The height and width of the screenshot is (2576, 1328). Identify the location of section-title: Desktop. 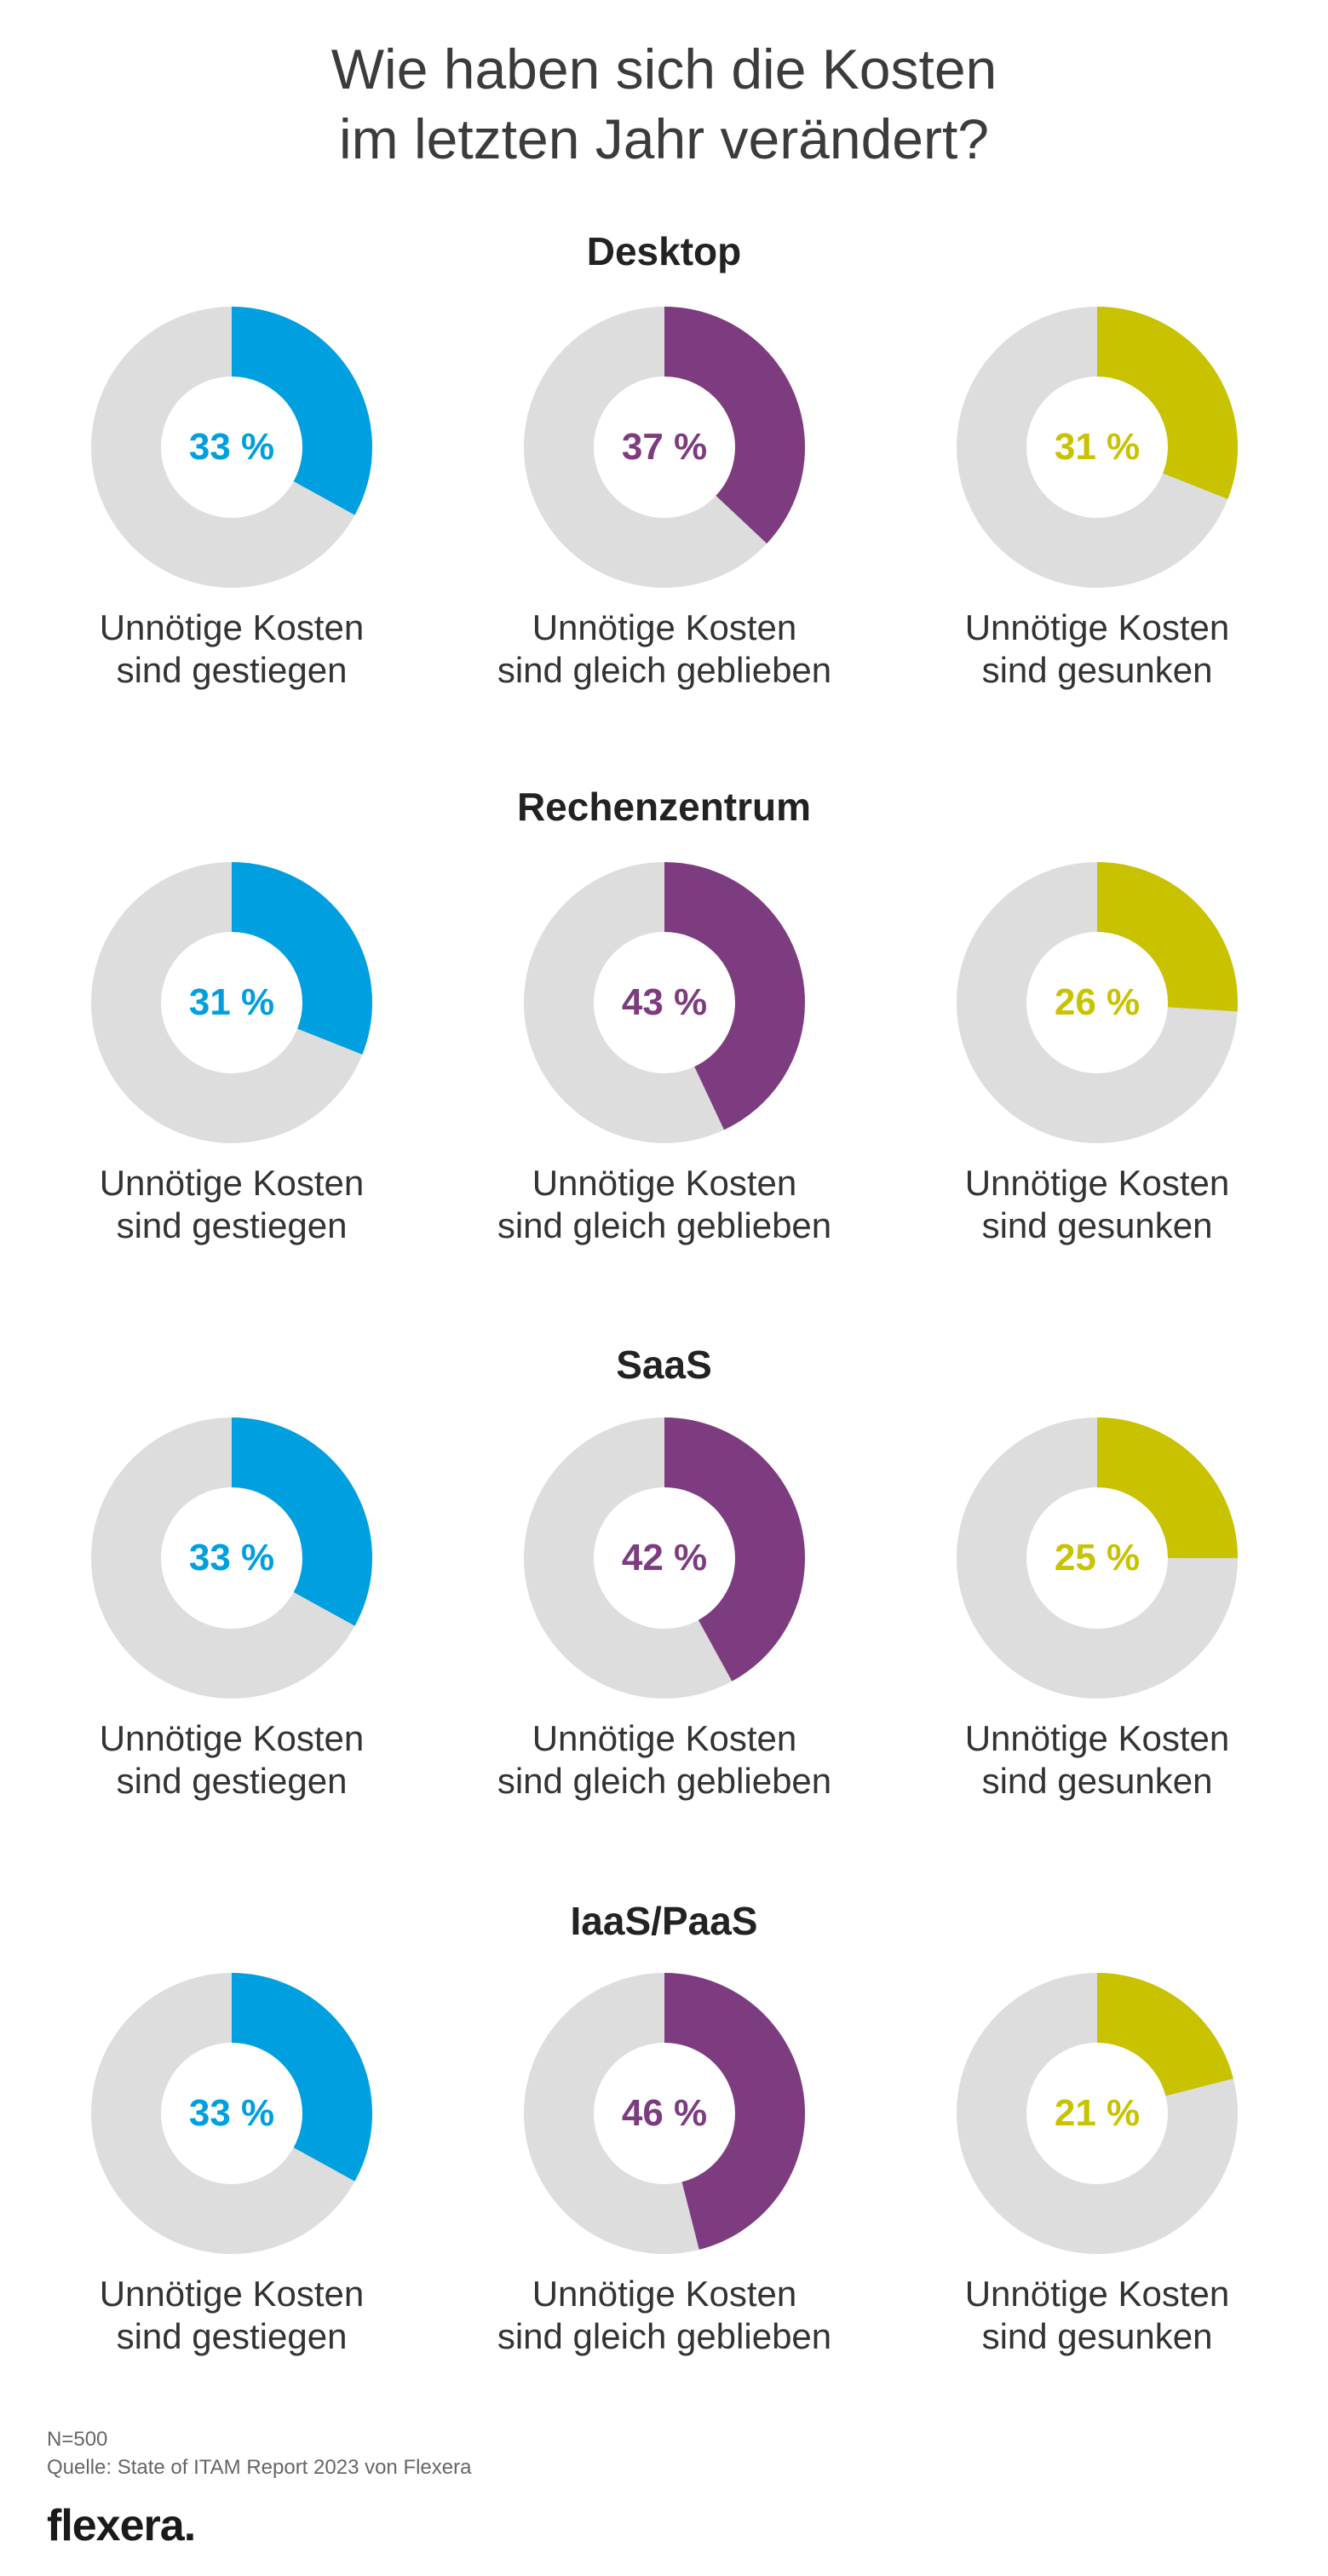
(664, 251).